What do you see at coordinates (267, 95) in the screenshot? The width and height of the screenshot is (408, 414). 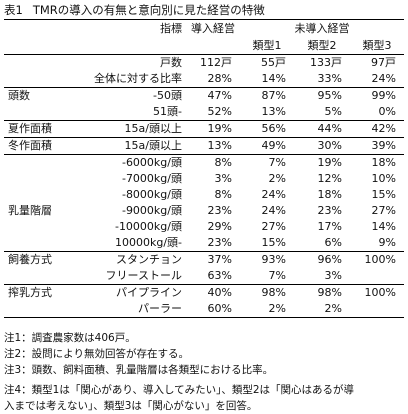 I see `cell-type1: 87%` at bounding box center [267, 95].